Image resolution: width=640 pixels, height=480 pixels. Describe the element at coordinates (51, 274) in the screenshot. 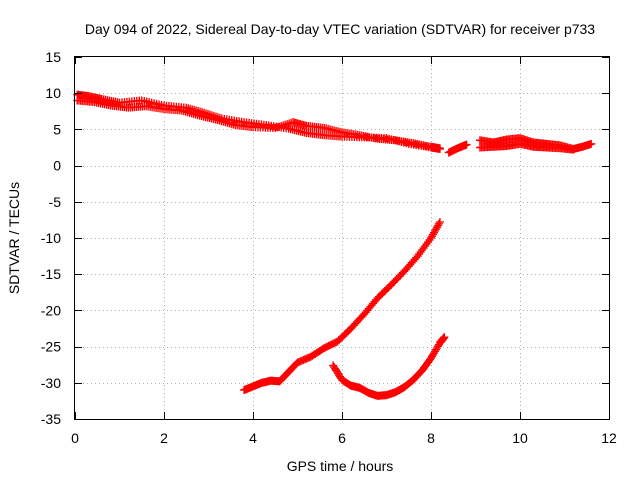

I see `y-tick-label: -15` at that location.